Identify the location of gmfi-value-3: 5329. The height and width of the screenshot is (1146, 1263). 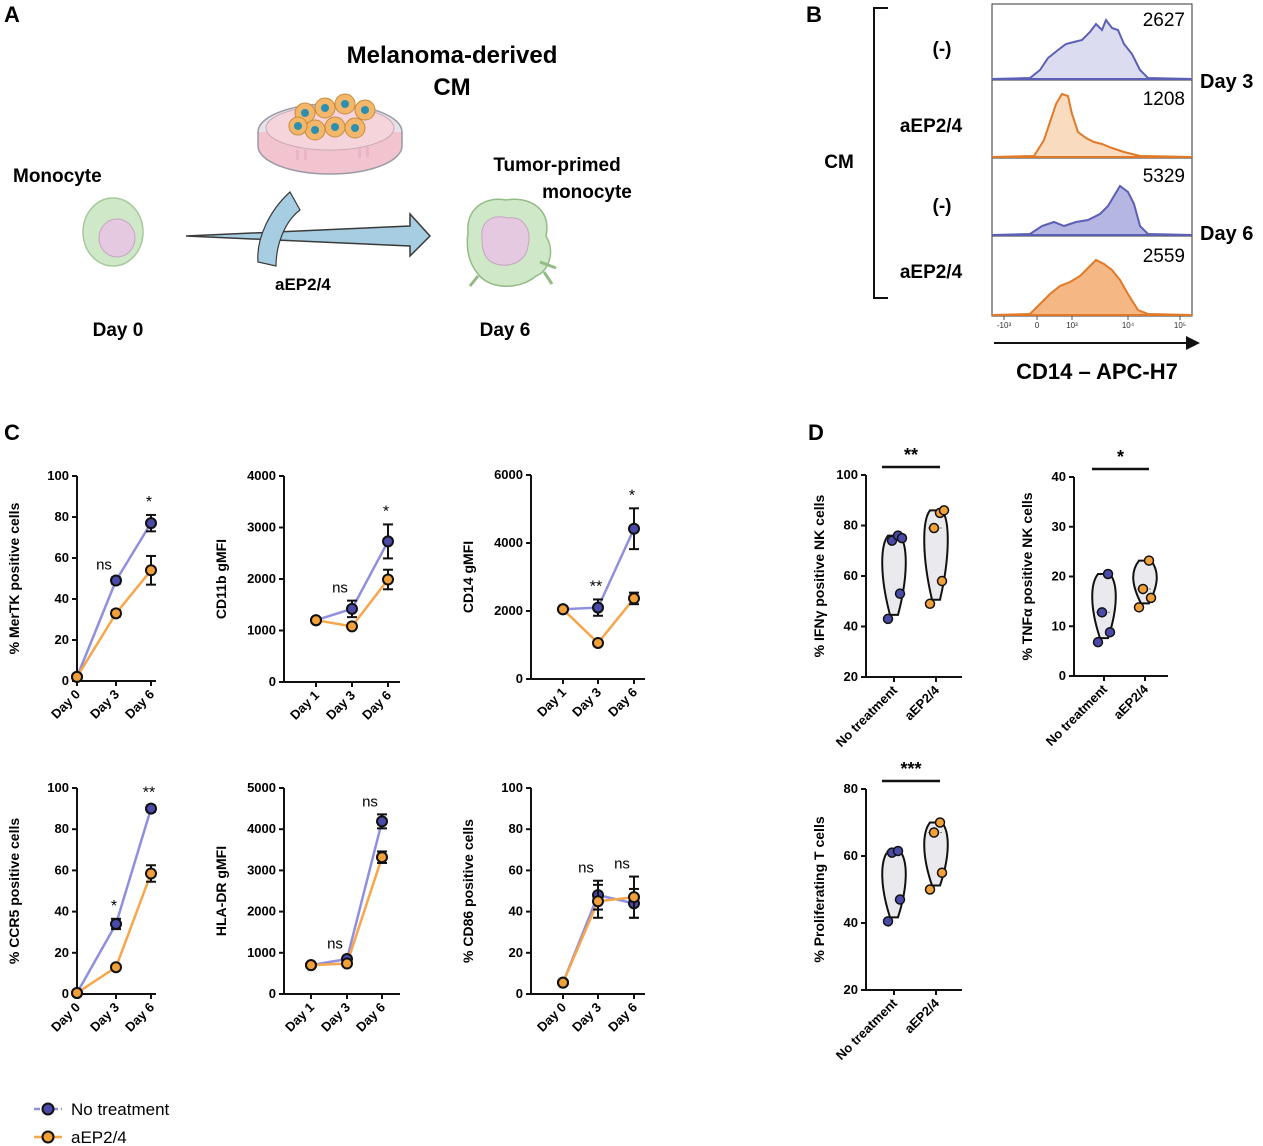
(1164, 176).